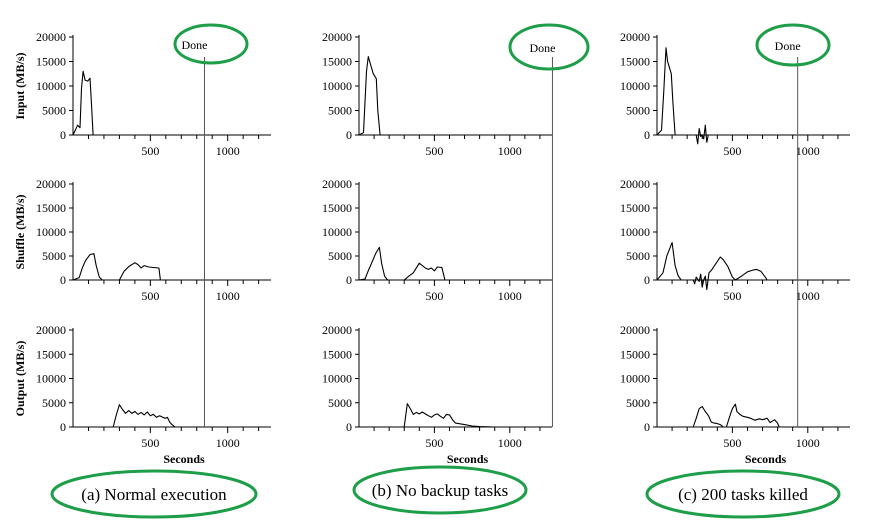 The height and width of the screenshot is (531, 883). I want to click on y-axis-title: Output (MB/s), so click(20, 379).